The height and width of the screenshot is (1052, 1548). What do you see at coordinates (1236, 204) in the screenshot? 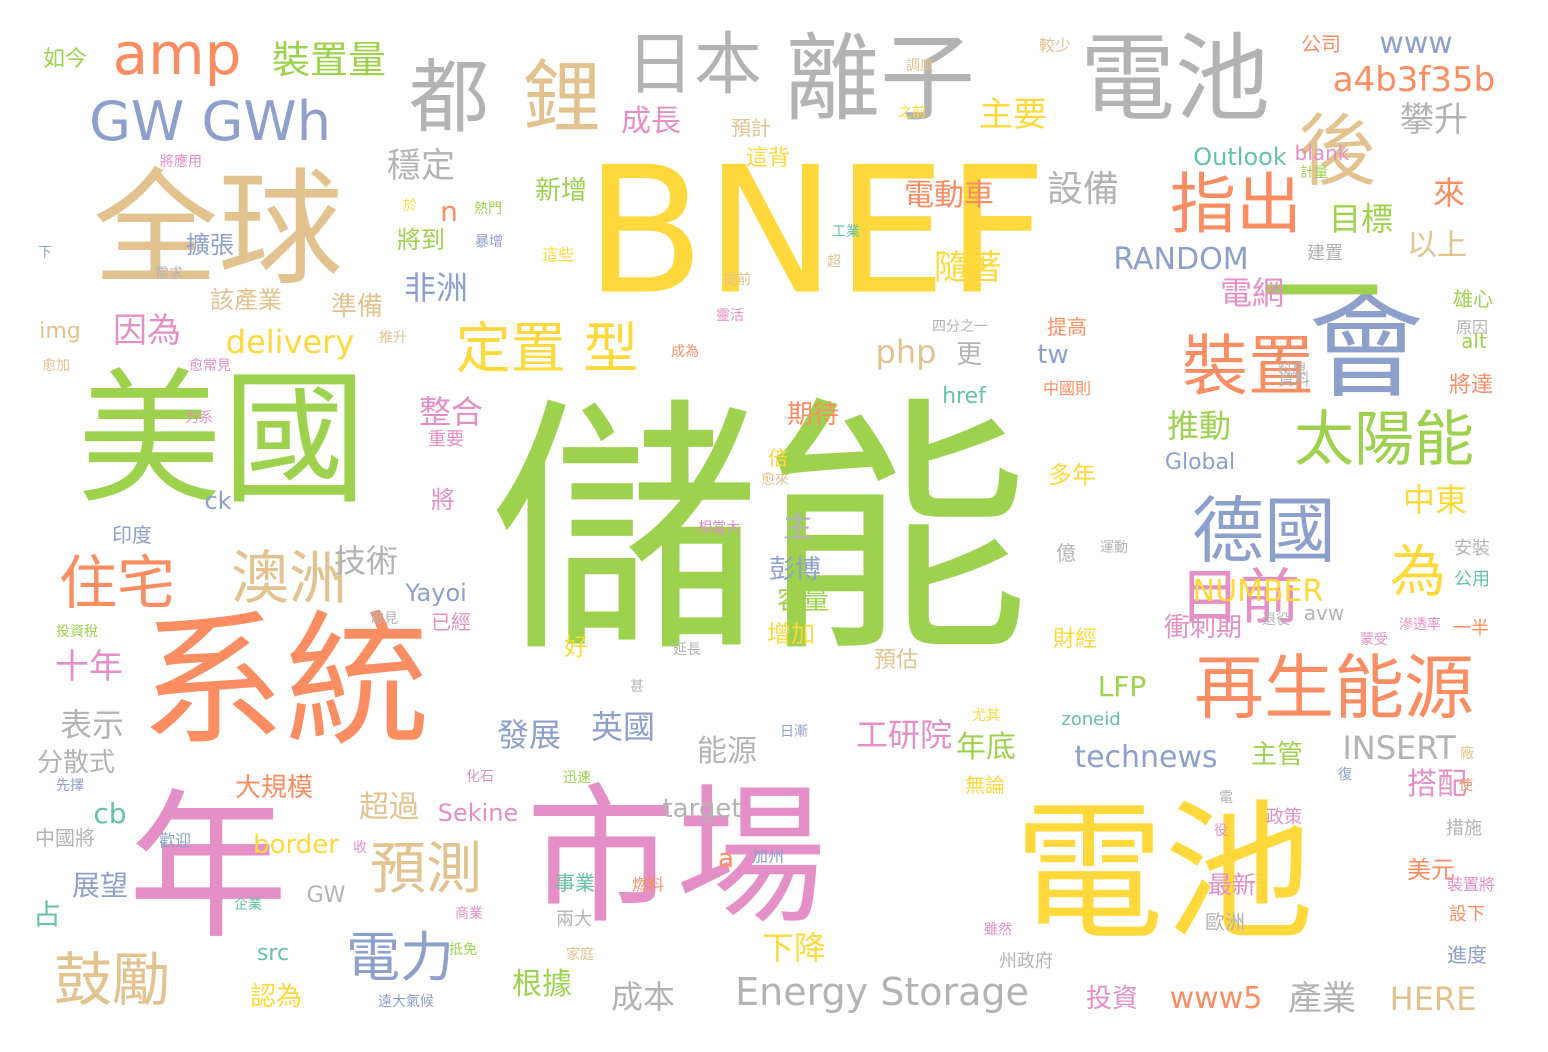
I see `cloud-word: 指出` at bounding box center [1236, 204].